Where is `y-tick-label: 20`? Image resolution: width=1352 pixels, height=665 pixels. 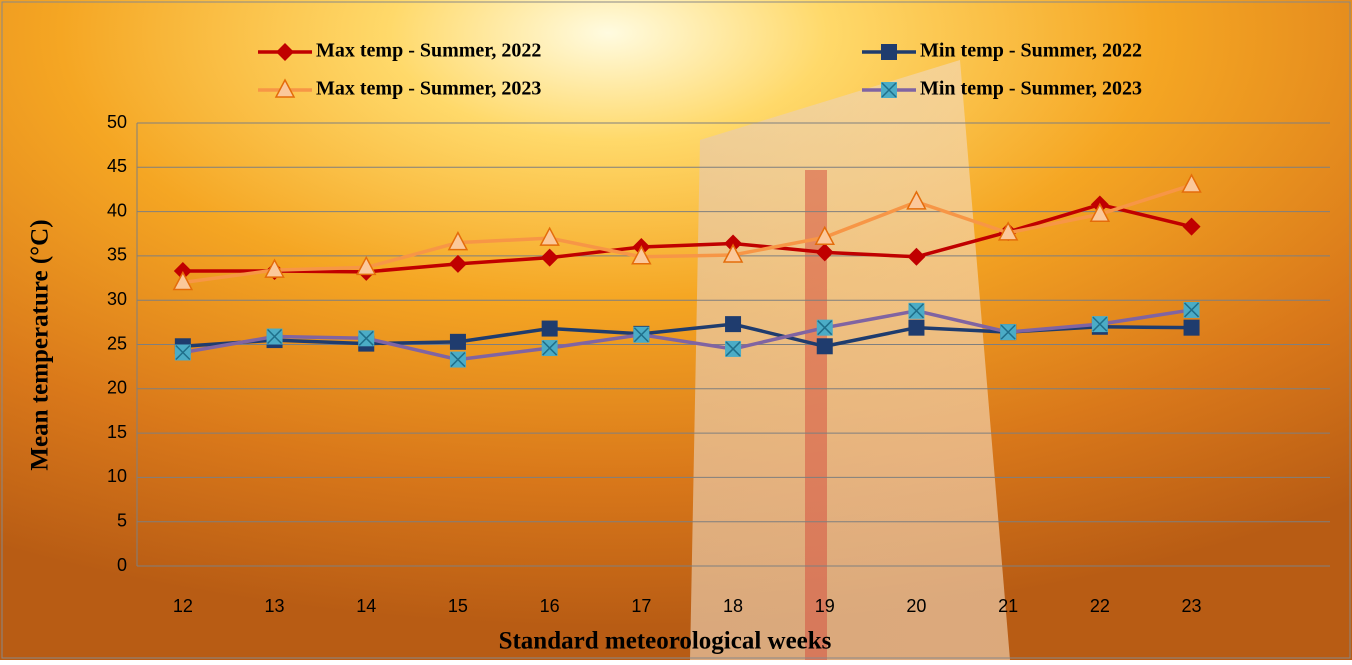
y-tick-label: 20 is located at coordinates (117, 388).